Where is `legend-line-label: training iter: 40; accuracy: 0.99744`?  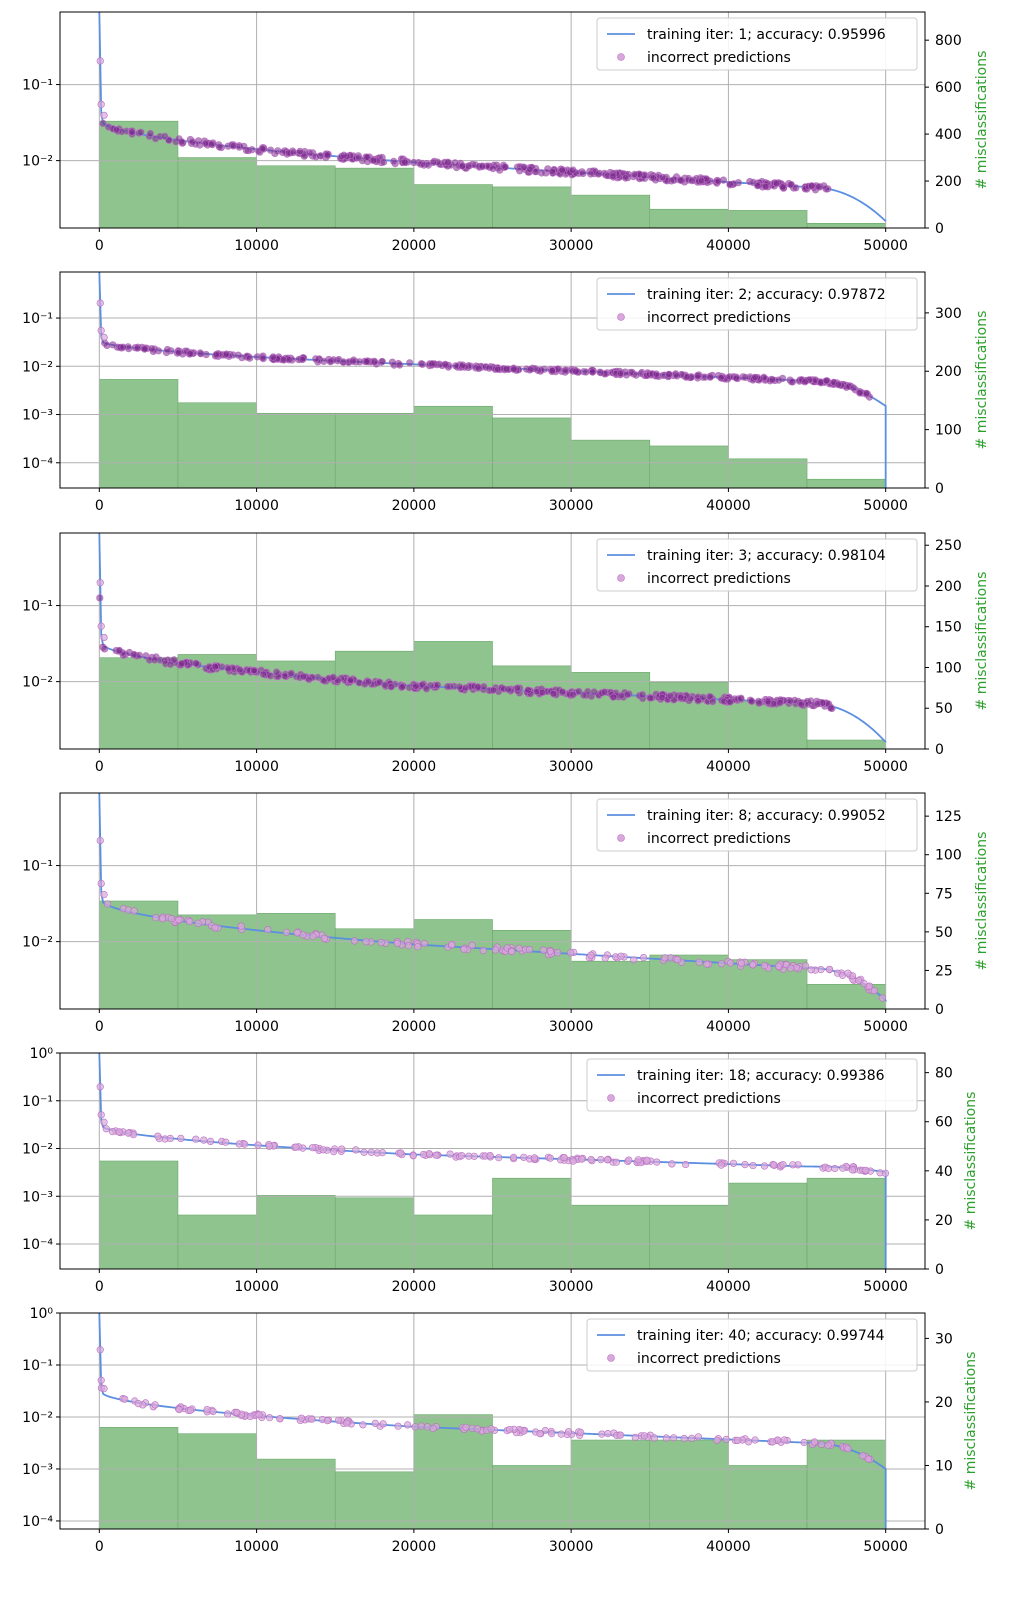
legend-line-label: training iter: 40; accuracy: 0.99744 is located at coordinates (761, 1336).